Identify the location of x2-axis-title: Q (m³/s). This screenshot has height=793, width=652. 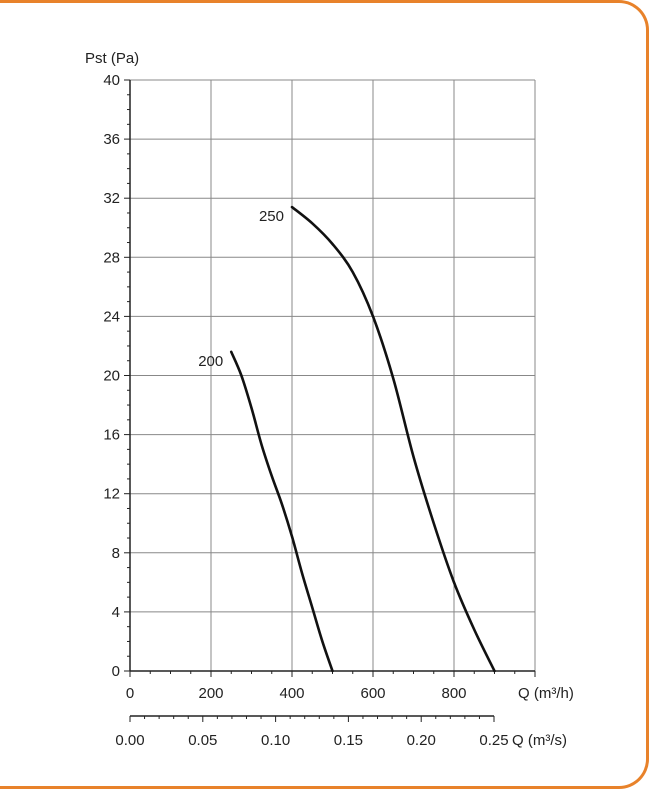
(539, 740).